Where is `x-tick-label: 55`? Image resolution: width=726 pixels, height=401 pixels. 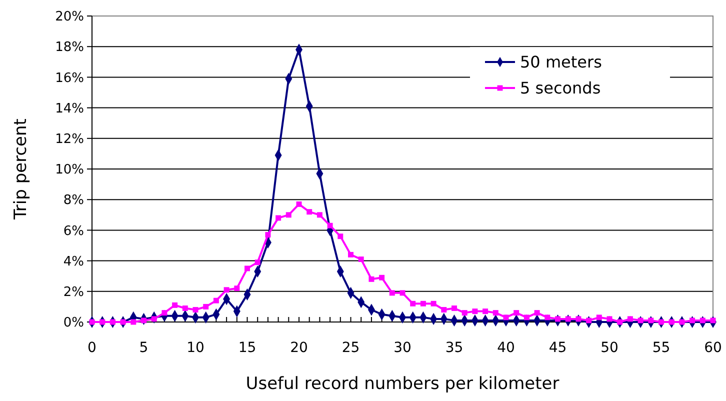
x-tick-label: 55 is located at coordinates (661, 348).